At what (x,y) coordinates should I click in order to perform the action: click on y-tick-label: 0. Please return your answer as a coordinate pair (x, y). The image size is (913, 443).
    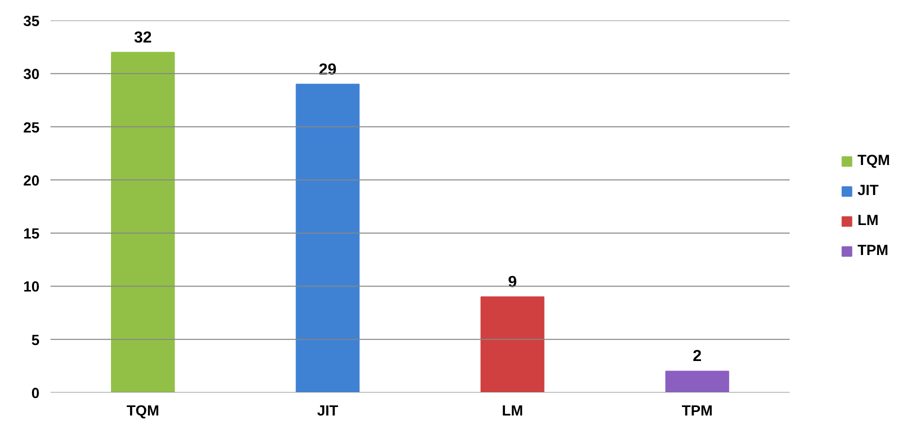
    Looking at the image, I should click on (35, 394).